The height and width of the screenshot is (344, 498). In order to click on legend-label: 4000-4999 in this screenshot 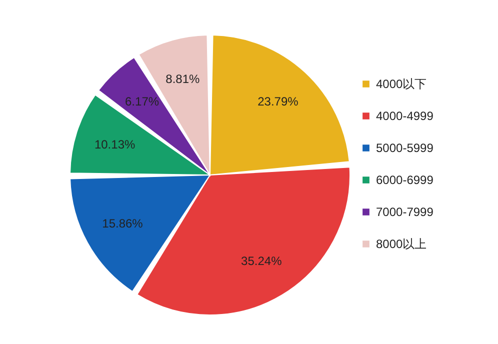, I will do `click(405, 116)`.